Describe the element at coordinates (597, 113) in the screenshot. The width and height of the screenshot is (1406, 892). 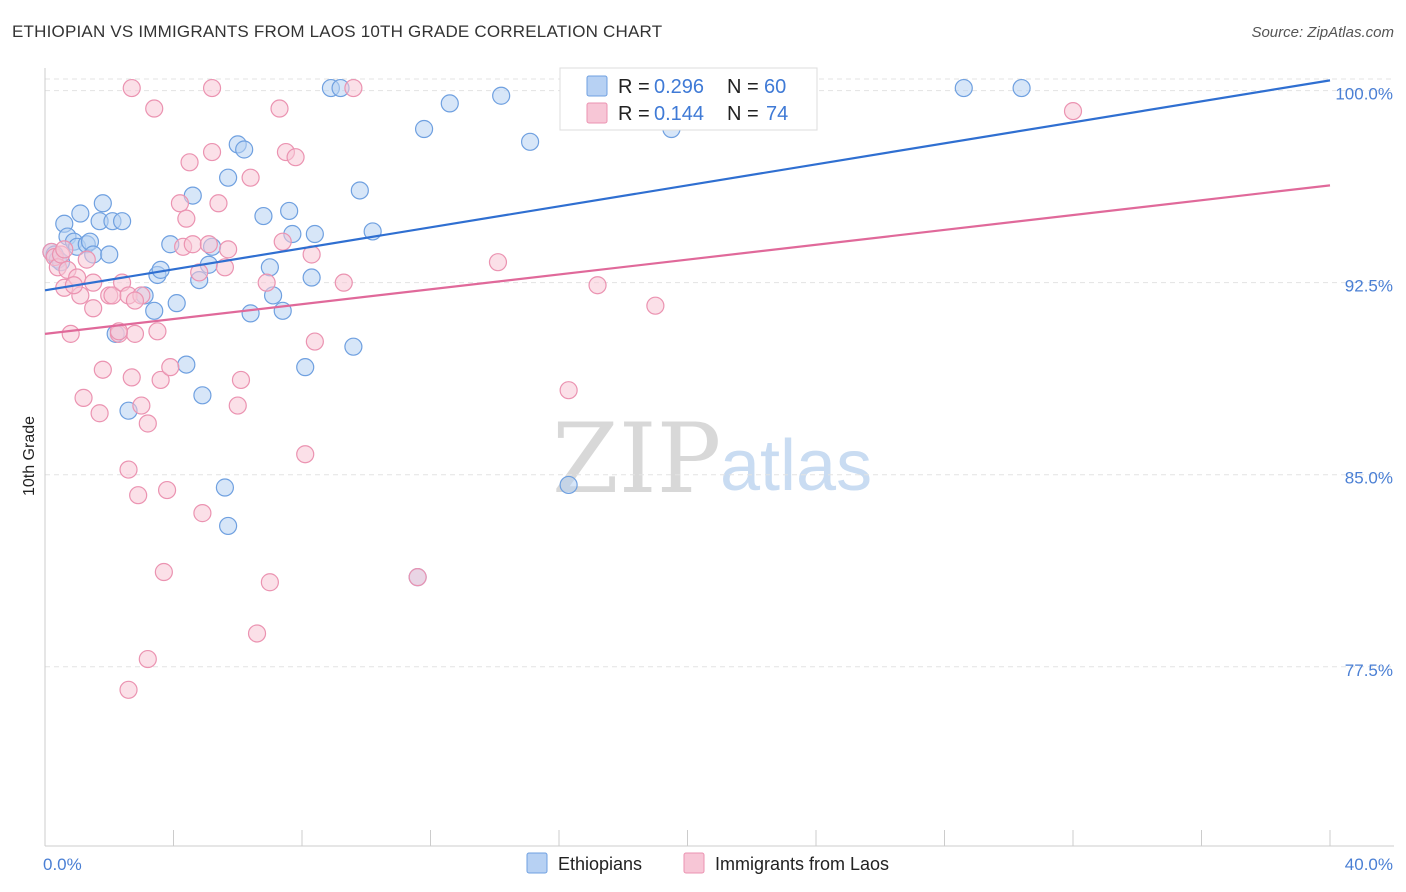
I see `legend-swatch-laos` at that location.